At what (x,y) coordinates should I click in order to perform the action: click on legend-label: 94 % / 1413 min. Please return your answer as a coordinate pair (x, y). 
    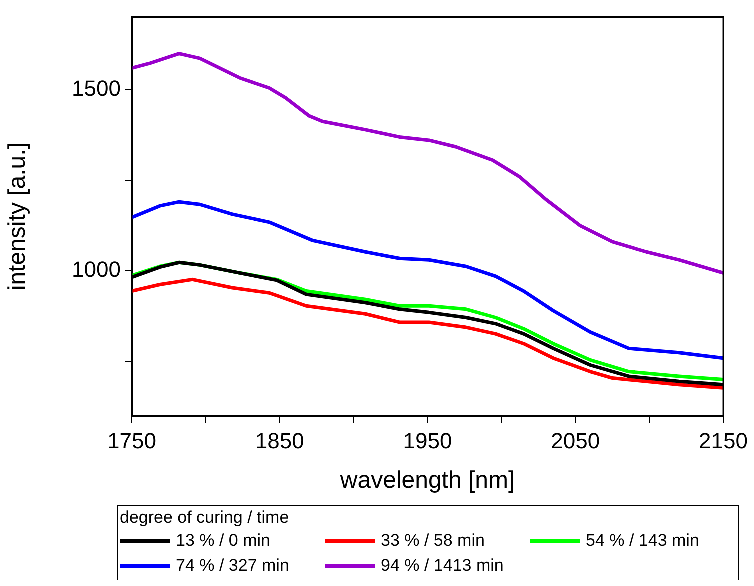
    Looking at the image, I should click on (442, 566).